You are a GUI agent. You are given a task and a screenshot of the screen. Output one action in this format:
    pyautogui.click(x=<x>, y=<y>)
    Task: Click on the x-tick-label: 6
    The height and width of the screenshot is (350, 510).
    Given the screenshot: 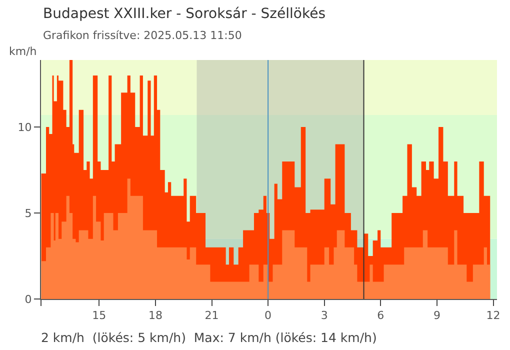 What is the action you would take?
    pyautogui.click(x=380, y=315)
    